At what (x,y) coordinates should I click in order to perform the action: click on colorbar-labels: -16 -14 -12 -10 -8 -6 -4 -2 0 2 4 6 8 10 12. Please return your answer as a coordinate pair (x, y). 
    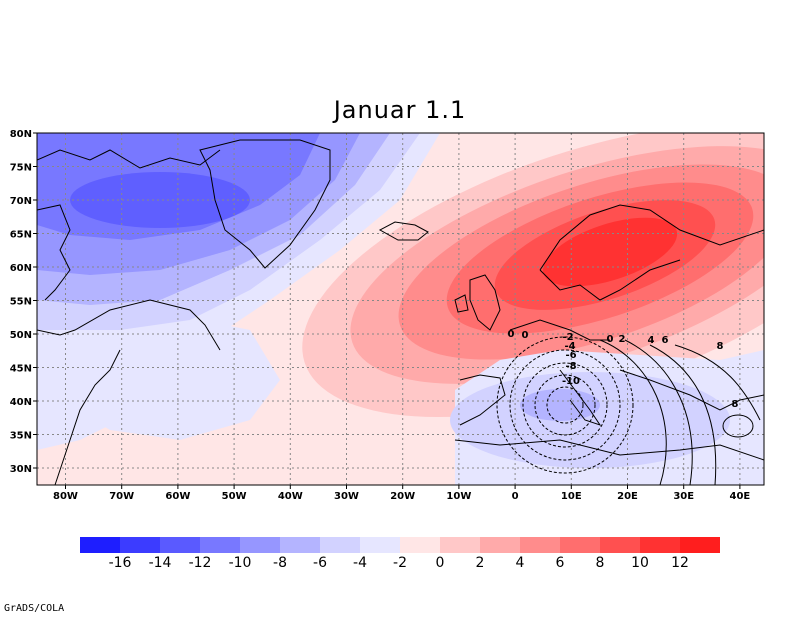
    Looking at the image, I should click on (399, 563).